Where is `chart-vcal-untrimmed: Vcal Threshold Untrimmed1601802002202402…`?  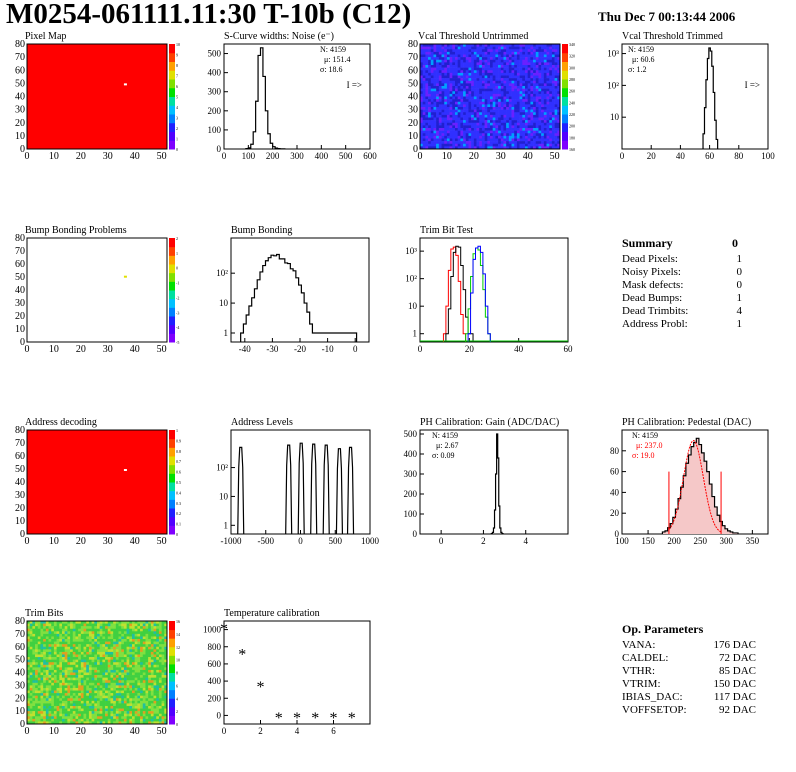 chart-vcal-untrimmed: Vcal Threshold Untrimmed1601802002202402… is located at coordinates (491, 96).